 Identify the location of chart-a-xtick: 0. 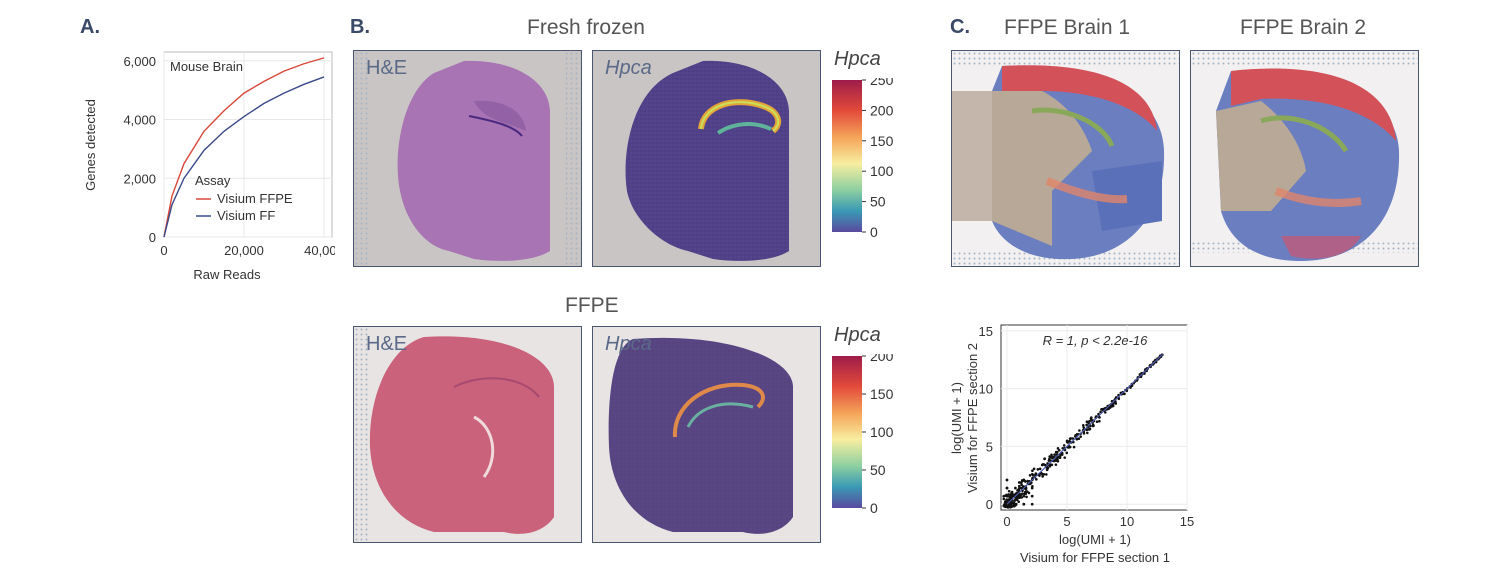
(163, 250).